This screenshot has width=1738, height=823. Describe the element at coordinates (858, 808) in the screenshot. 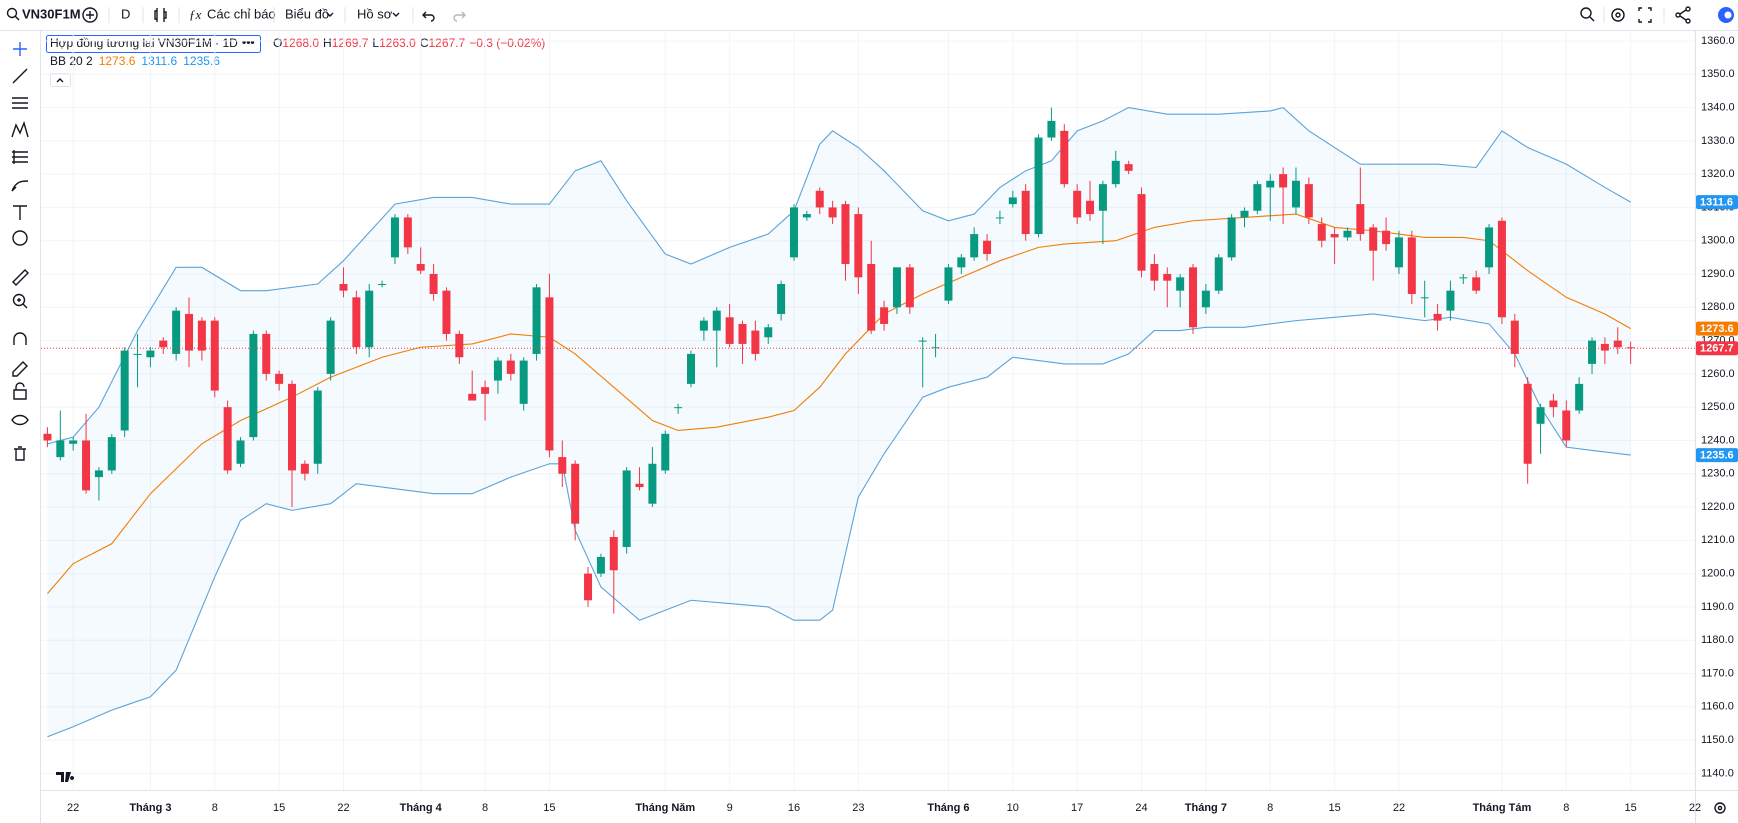

I see `x-tick-label: 23` at that location.